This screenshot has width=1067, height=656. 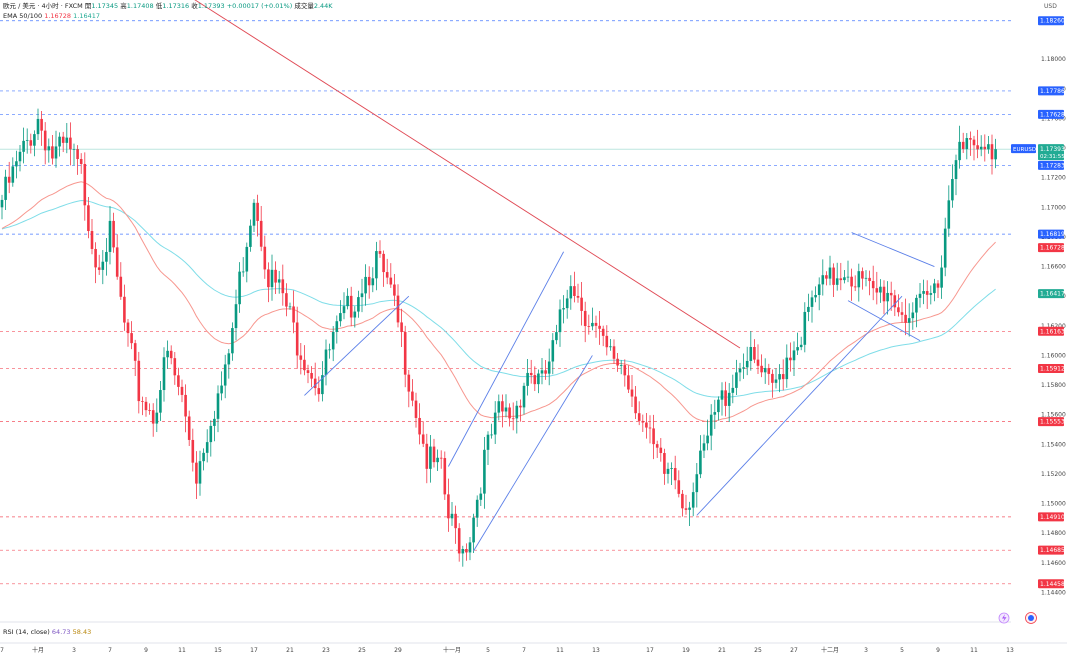 What do you see at coordinates (51, 16) in the screenshot?
I see `ema-legend: EMA 50/100 1.16728 1.16417` at bounding box center [51, 16].